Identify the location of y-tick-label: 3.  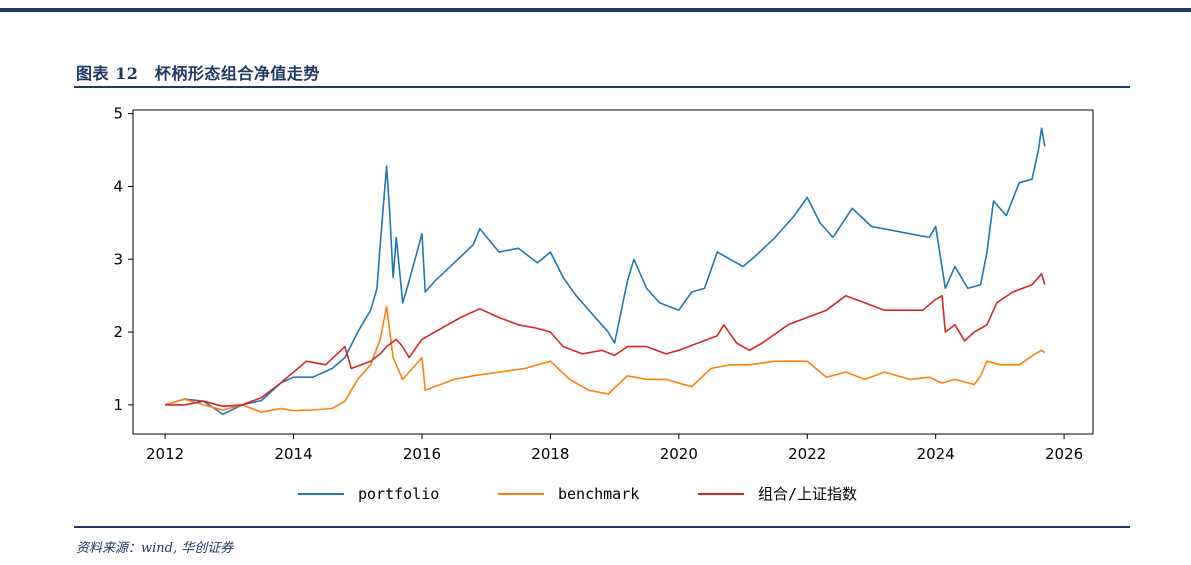
(118, 259).